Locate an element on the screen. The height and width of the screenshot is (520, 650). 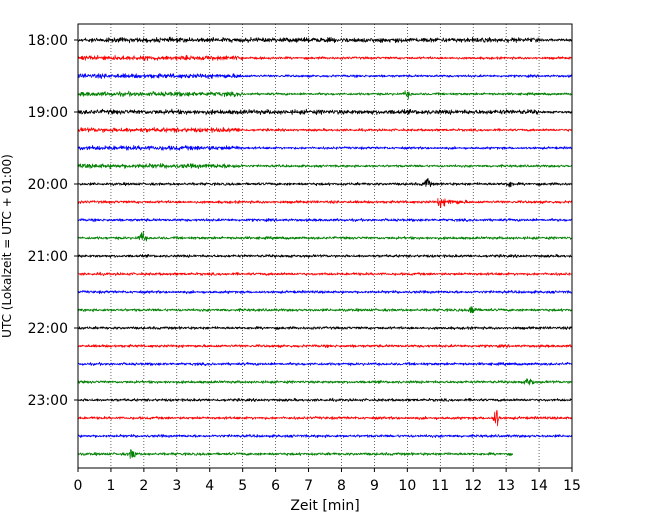
x-tick-label: 14 is located at coordinates (539, 486).